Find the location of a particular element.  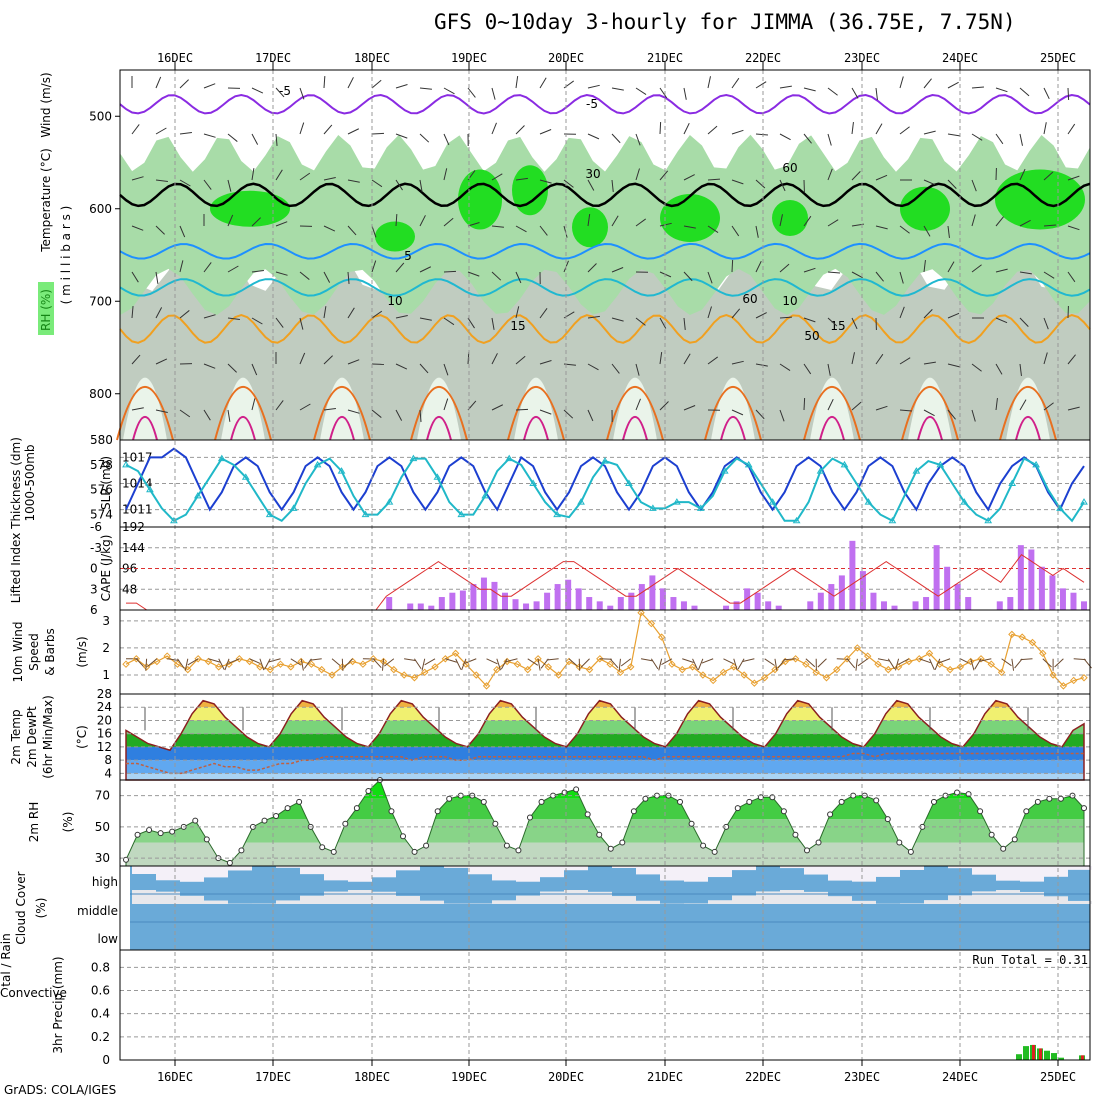

contour-label: 30 is located at coordinates (592, 174).